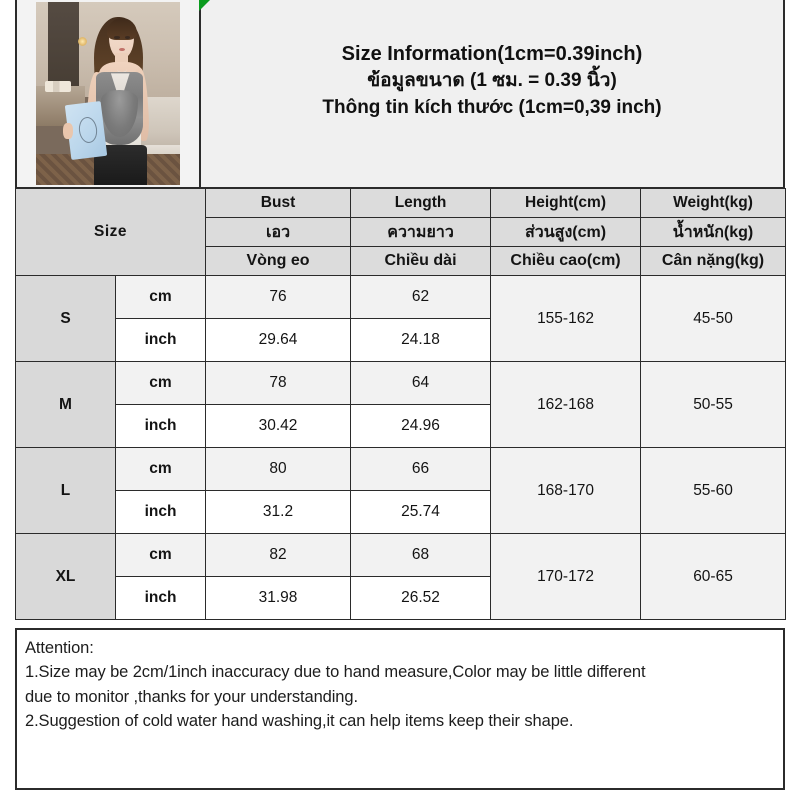 This screenshot has height=800, width=800. Describe the element at coordinates (278, 340) in the screenshot. I see `bust-inch-s: 29.64` at that location.